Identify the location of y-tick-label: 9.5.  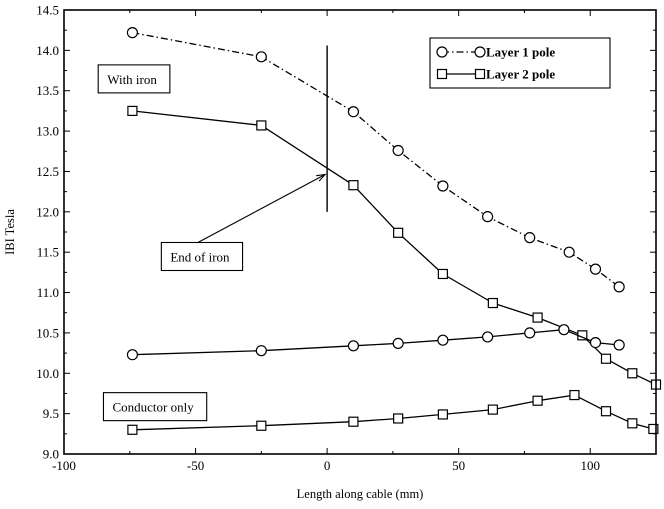
(51, 413).